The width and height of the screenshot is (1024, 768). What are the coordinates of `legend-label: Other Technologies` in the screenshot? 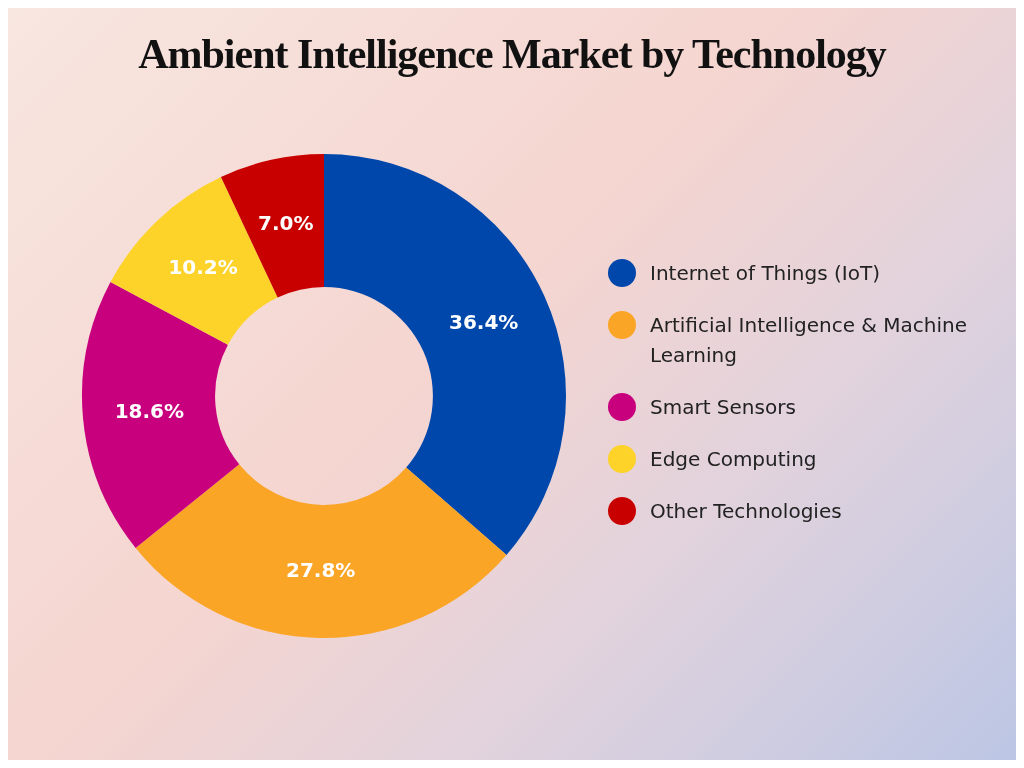 It's located at (746, 511).